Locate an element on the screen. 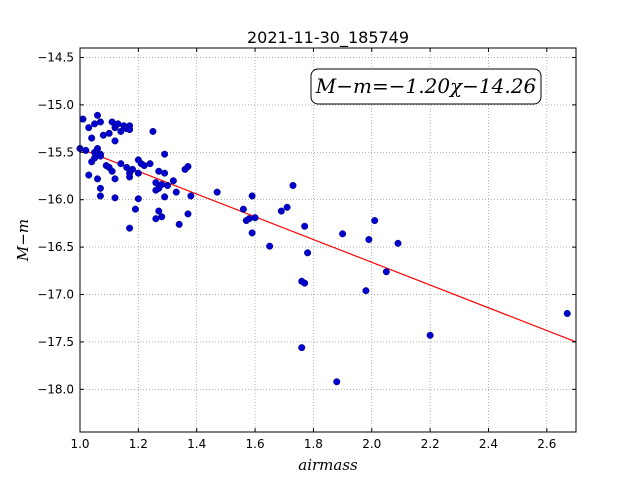  y-tick-label: −17.0 is located at coordinates (55, 295).